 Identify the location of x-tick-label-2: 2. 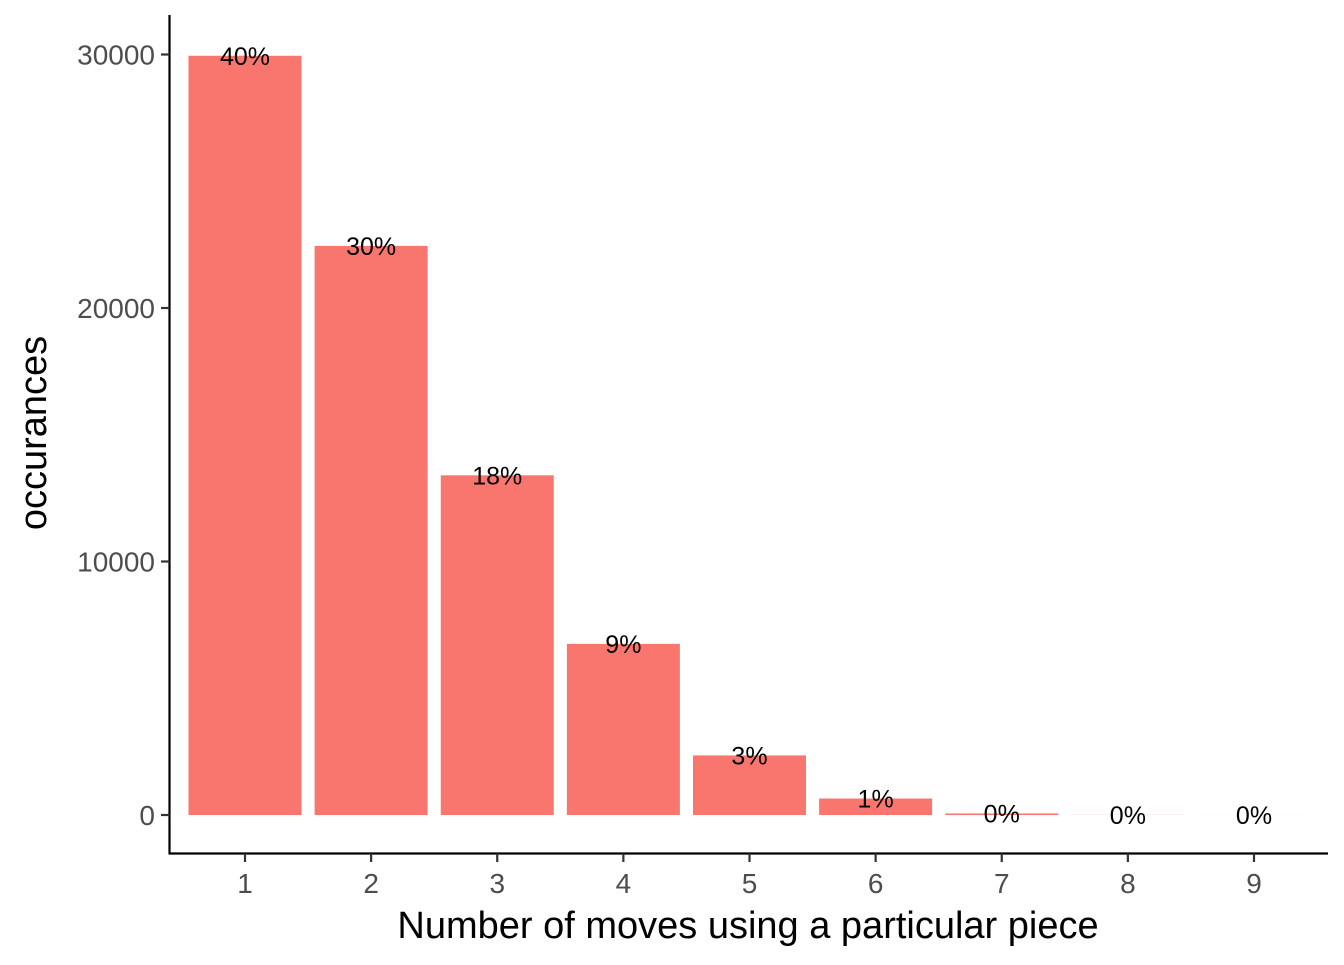
(371, 883).